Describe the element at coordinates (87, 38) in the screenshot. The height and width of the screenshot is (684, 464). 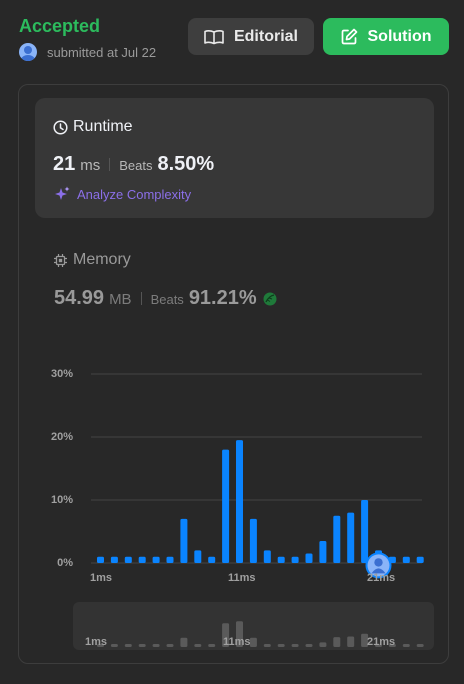
I see `submission-status: Accepted submitted at Jul 22` at that location.